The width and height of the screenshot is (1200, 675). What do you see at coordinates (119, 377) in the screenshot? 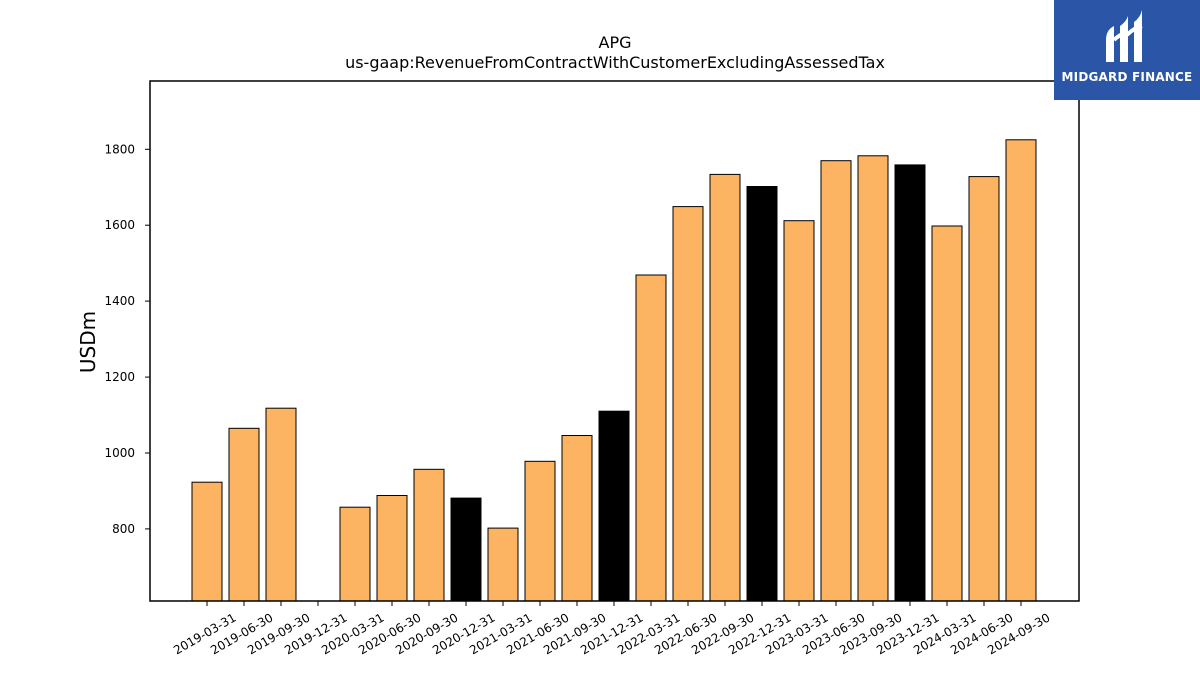
I see `y-tick-label: 1200` at bounding box center [119, 377].